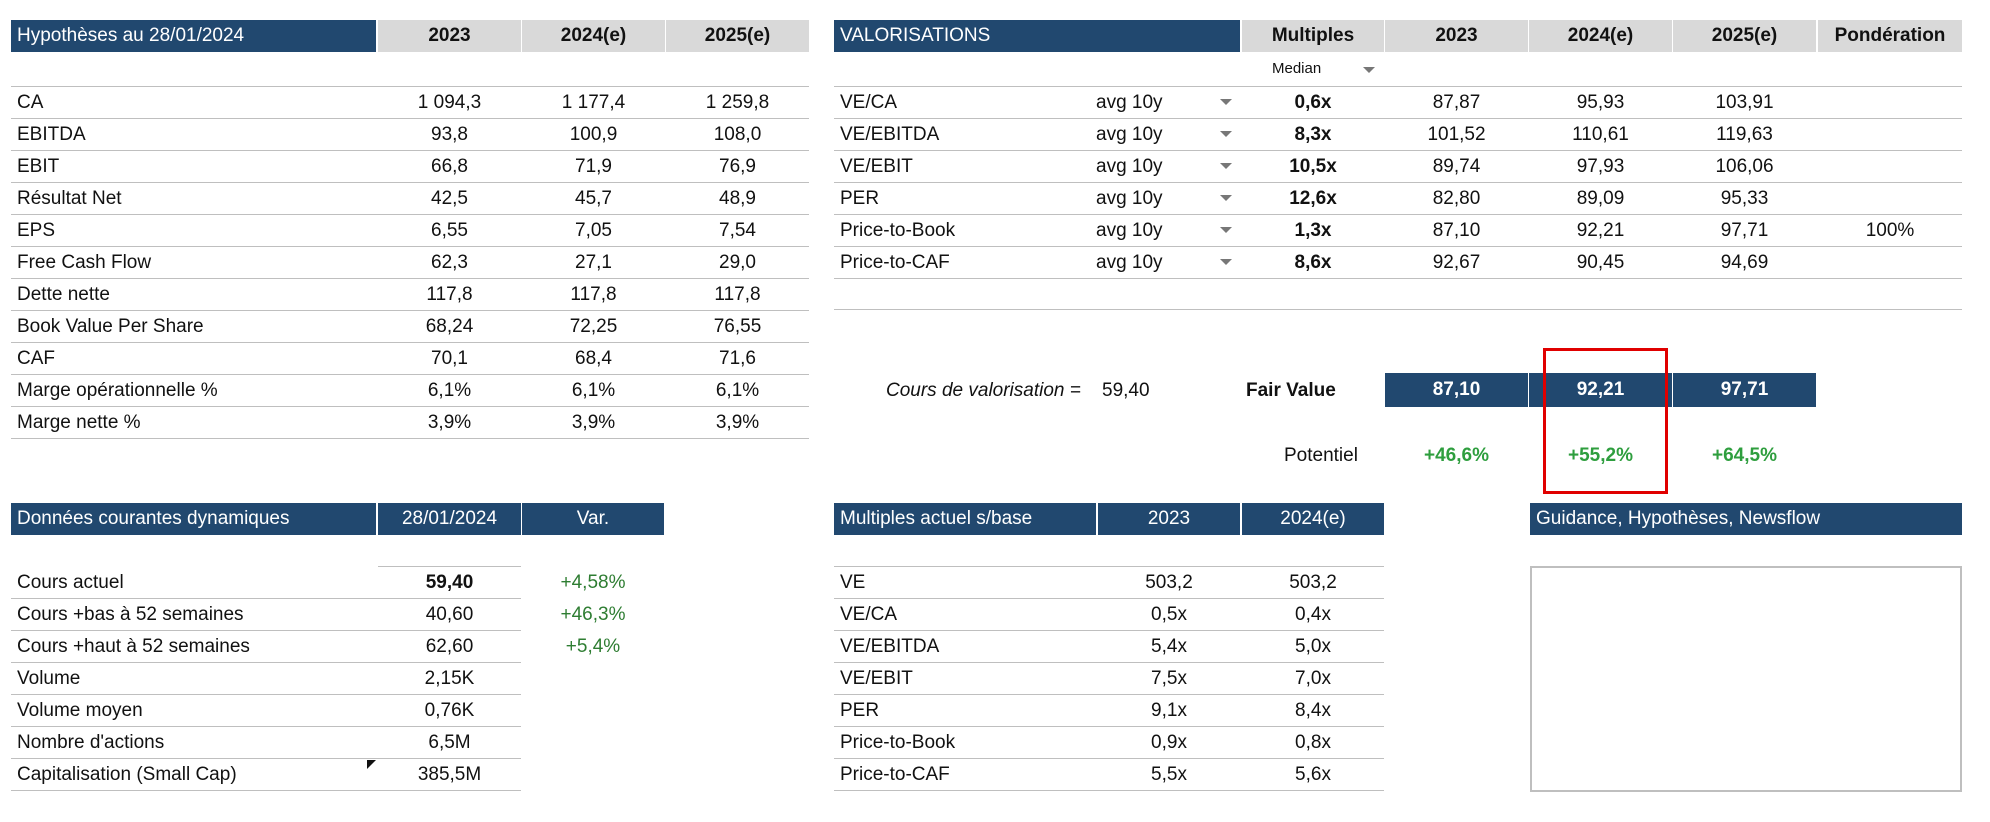 The width and height of the screenshot is (1990, 822). Describe the element at coordinates (266, 679) in the screenshot. I see `donnees-row: Volume 2,15K` at that location.